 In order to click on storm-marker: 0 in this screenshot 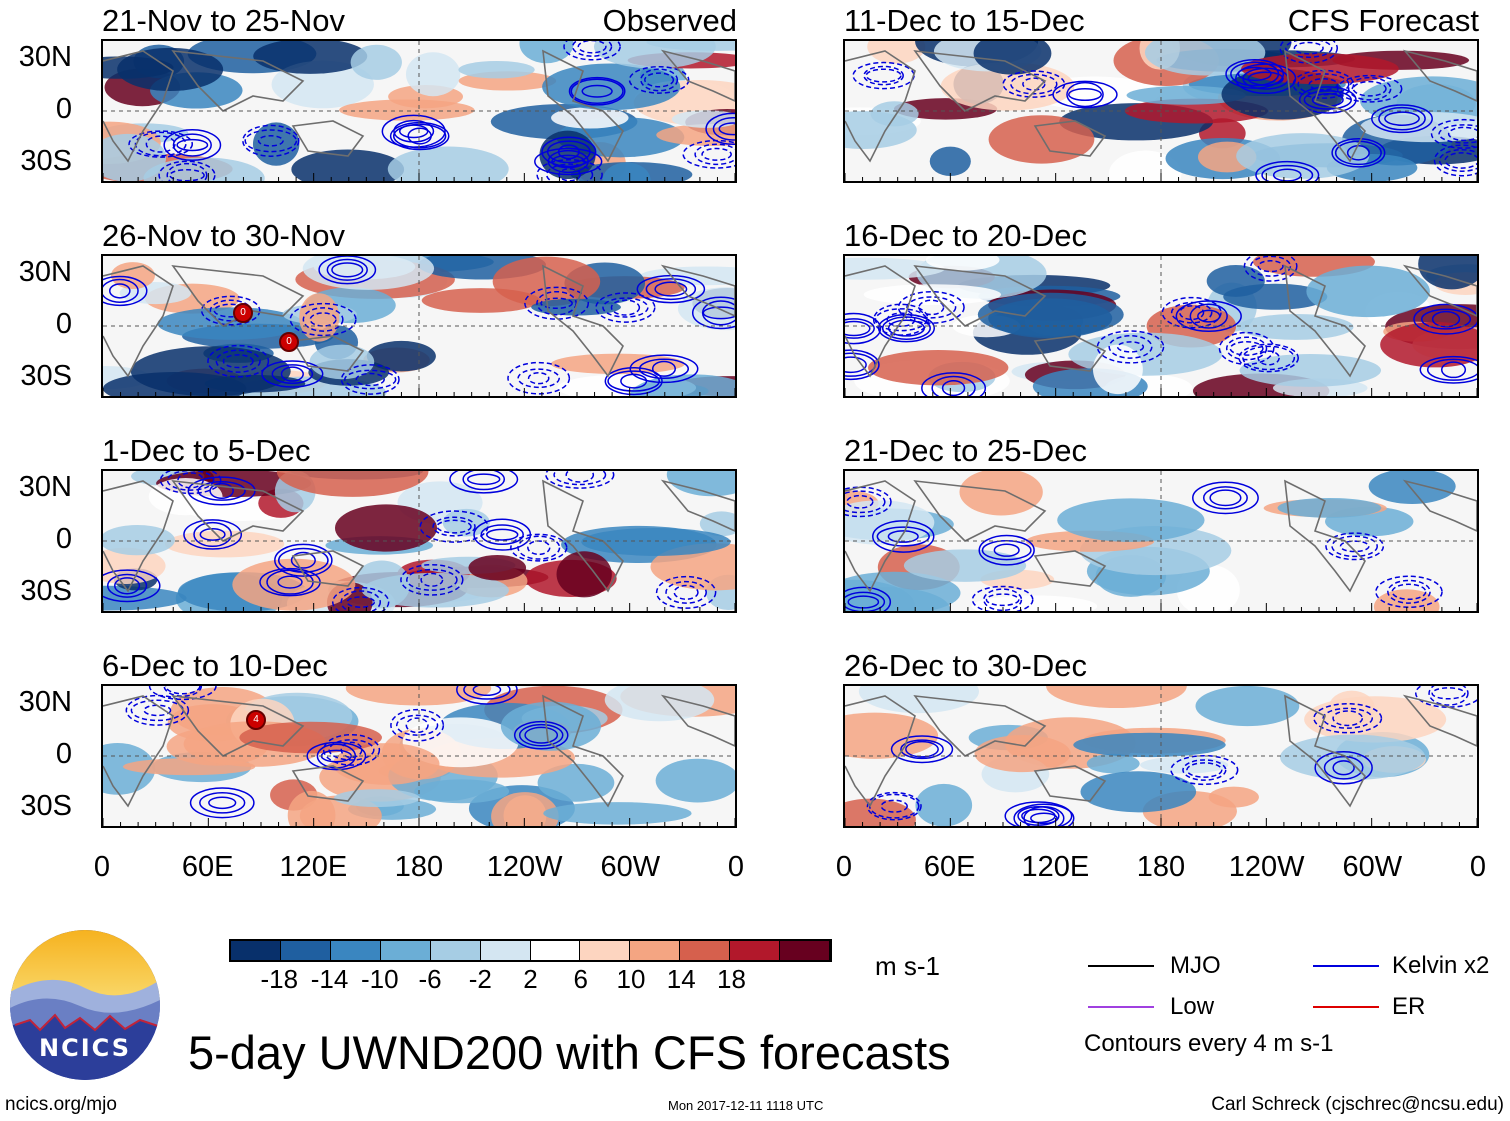, I will do `click(243, 313)`.